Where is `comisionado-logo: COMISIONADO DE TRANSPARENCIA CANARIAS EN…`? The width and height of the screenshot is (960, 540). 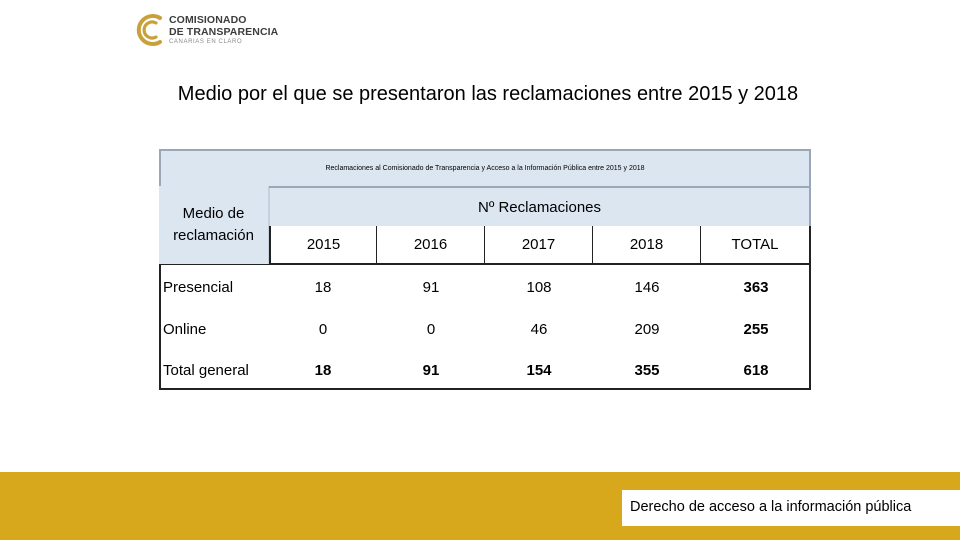
comisionado-logo: COMISIONADO DE TRANSPARENCIA CANARIAS EN… is located at coordinates (208, 32).